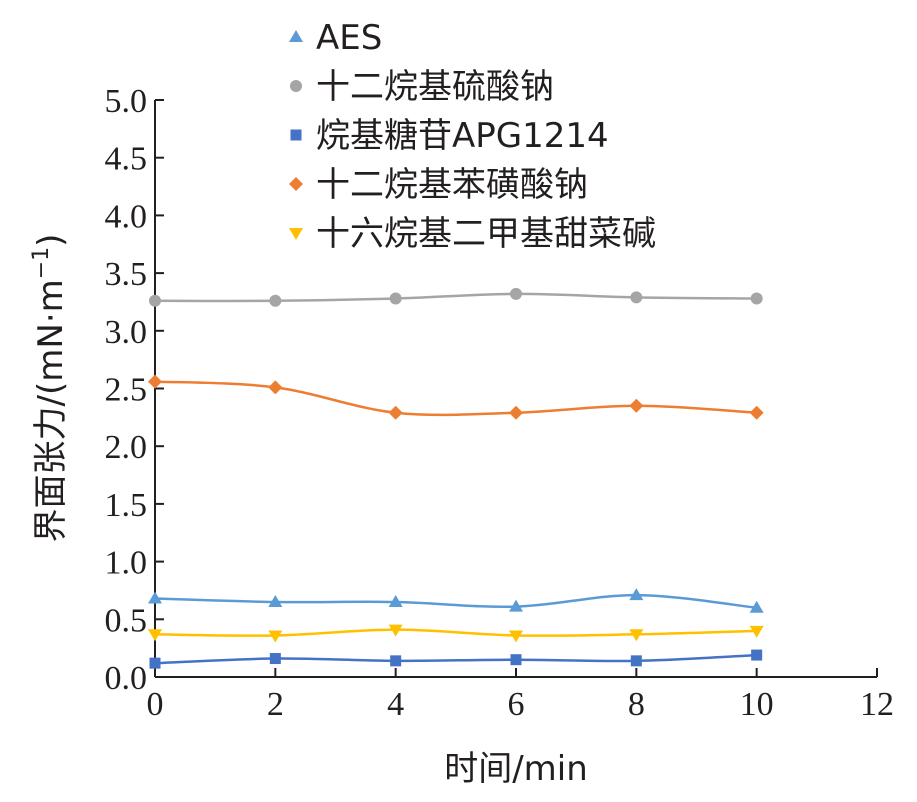  What do you see at coordinates (126, 216) in the screenshot?
I see `y-tick-label: 4.0` at bounding box center [126, 216].